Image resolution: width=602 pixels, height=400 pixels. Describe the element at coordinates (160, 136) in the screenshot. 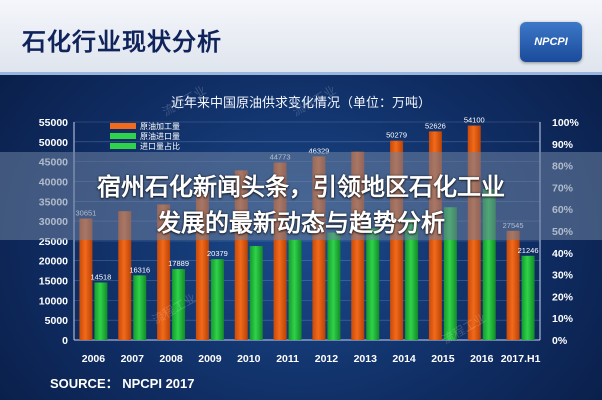

I see `legend-label: 原油进口量` at that location.